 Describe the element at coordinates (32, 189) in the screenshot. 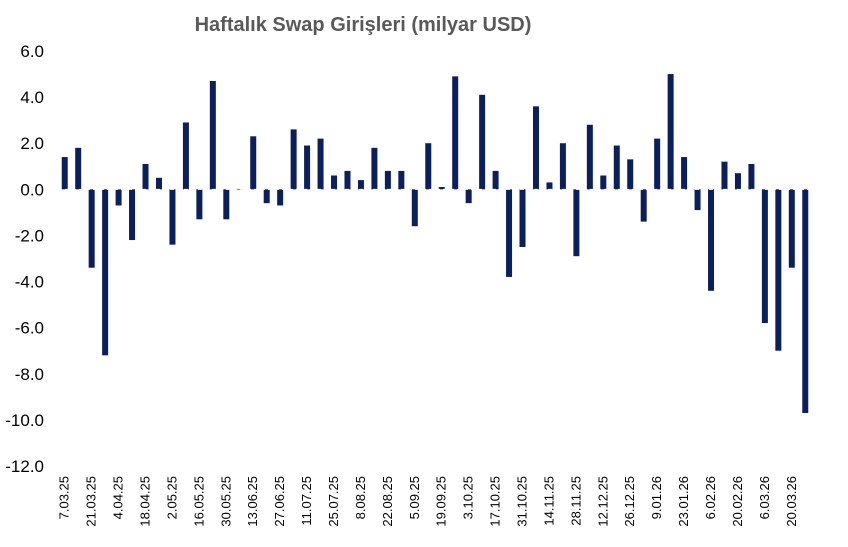

I see `y-tick-label: 0.0` at that location.